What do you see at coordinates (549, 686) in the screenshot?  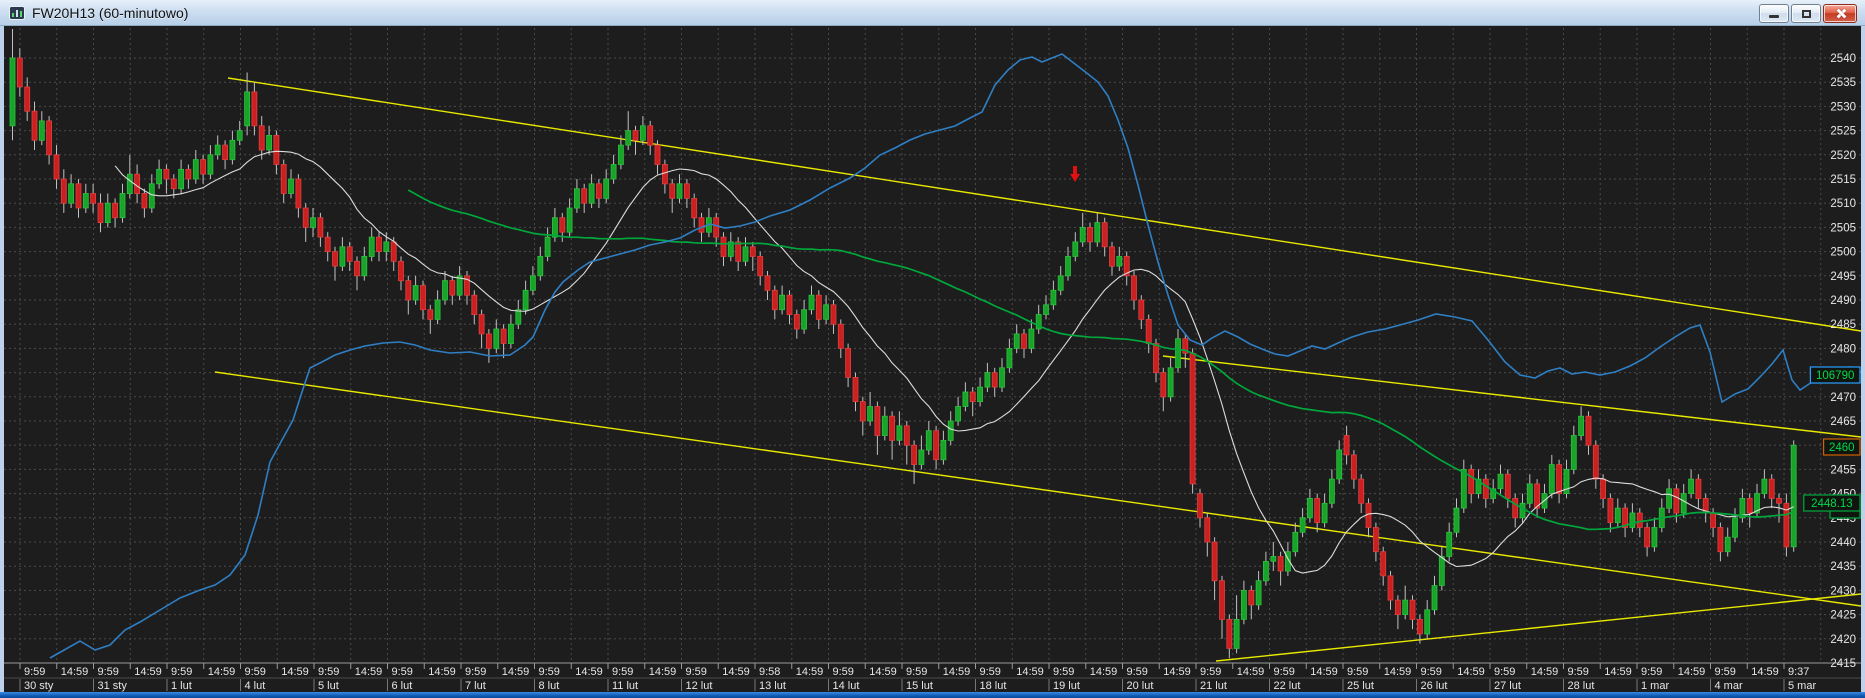 I see `svg-text: 8 lut` at bounding box center [549, 686].